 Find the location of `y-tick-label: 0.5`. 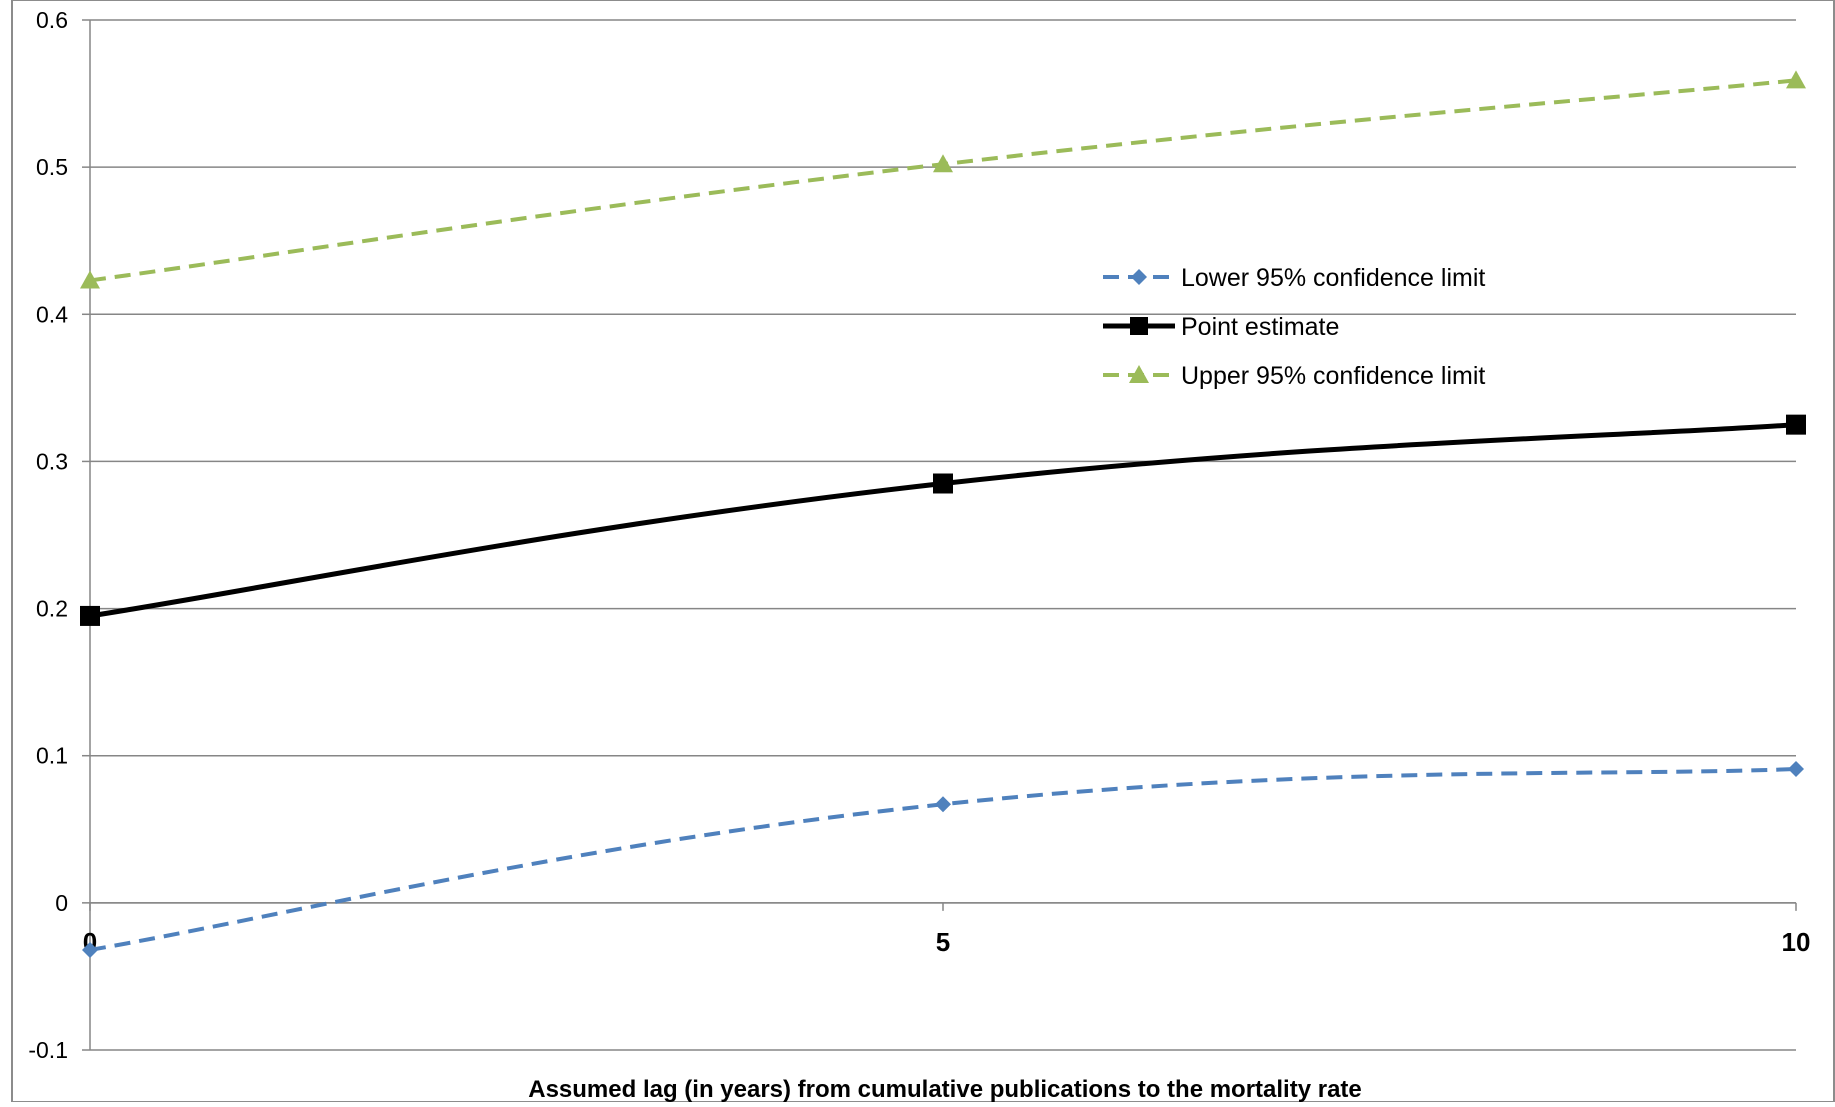

y-tick-label: 0.5 is located at coordinates (52, 167).